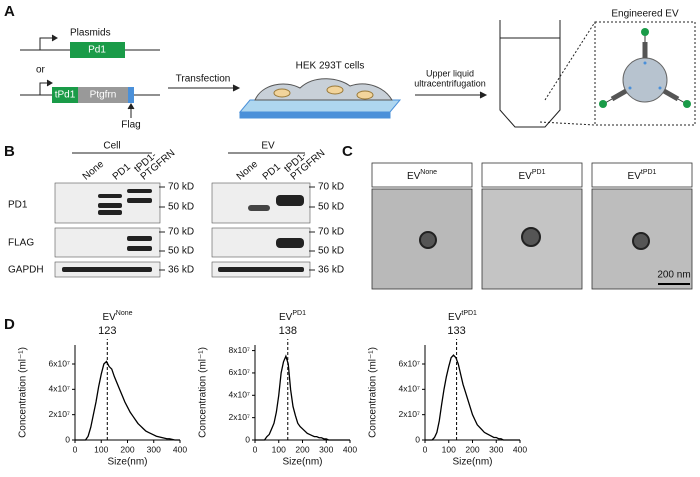  What do you see at coordinates (97, 50) in the screenshot?
I see `gene-label: Pd1` at bounding box center [97, 50].